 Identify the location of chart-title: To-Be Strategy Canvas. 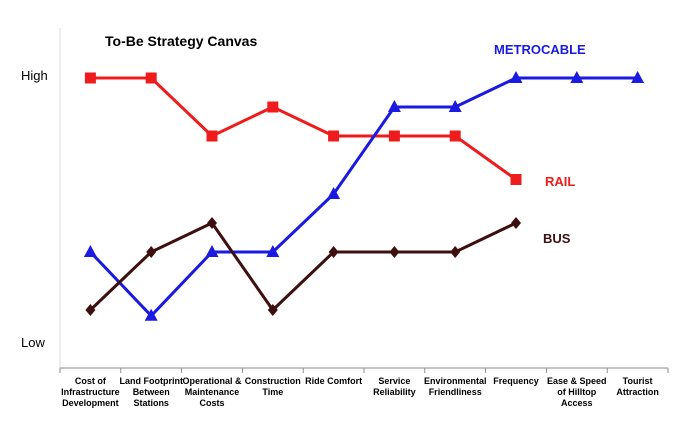
(181, 41).